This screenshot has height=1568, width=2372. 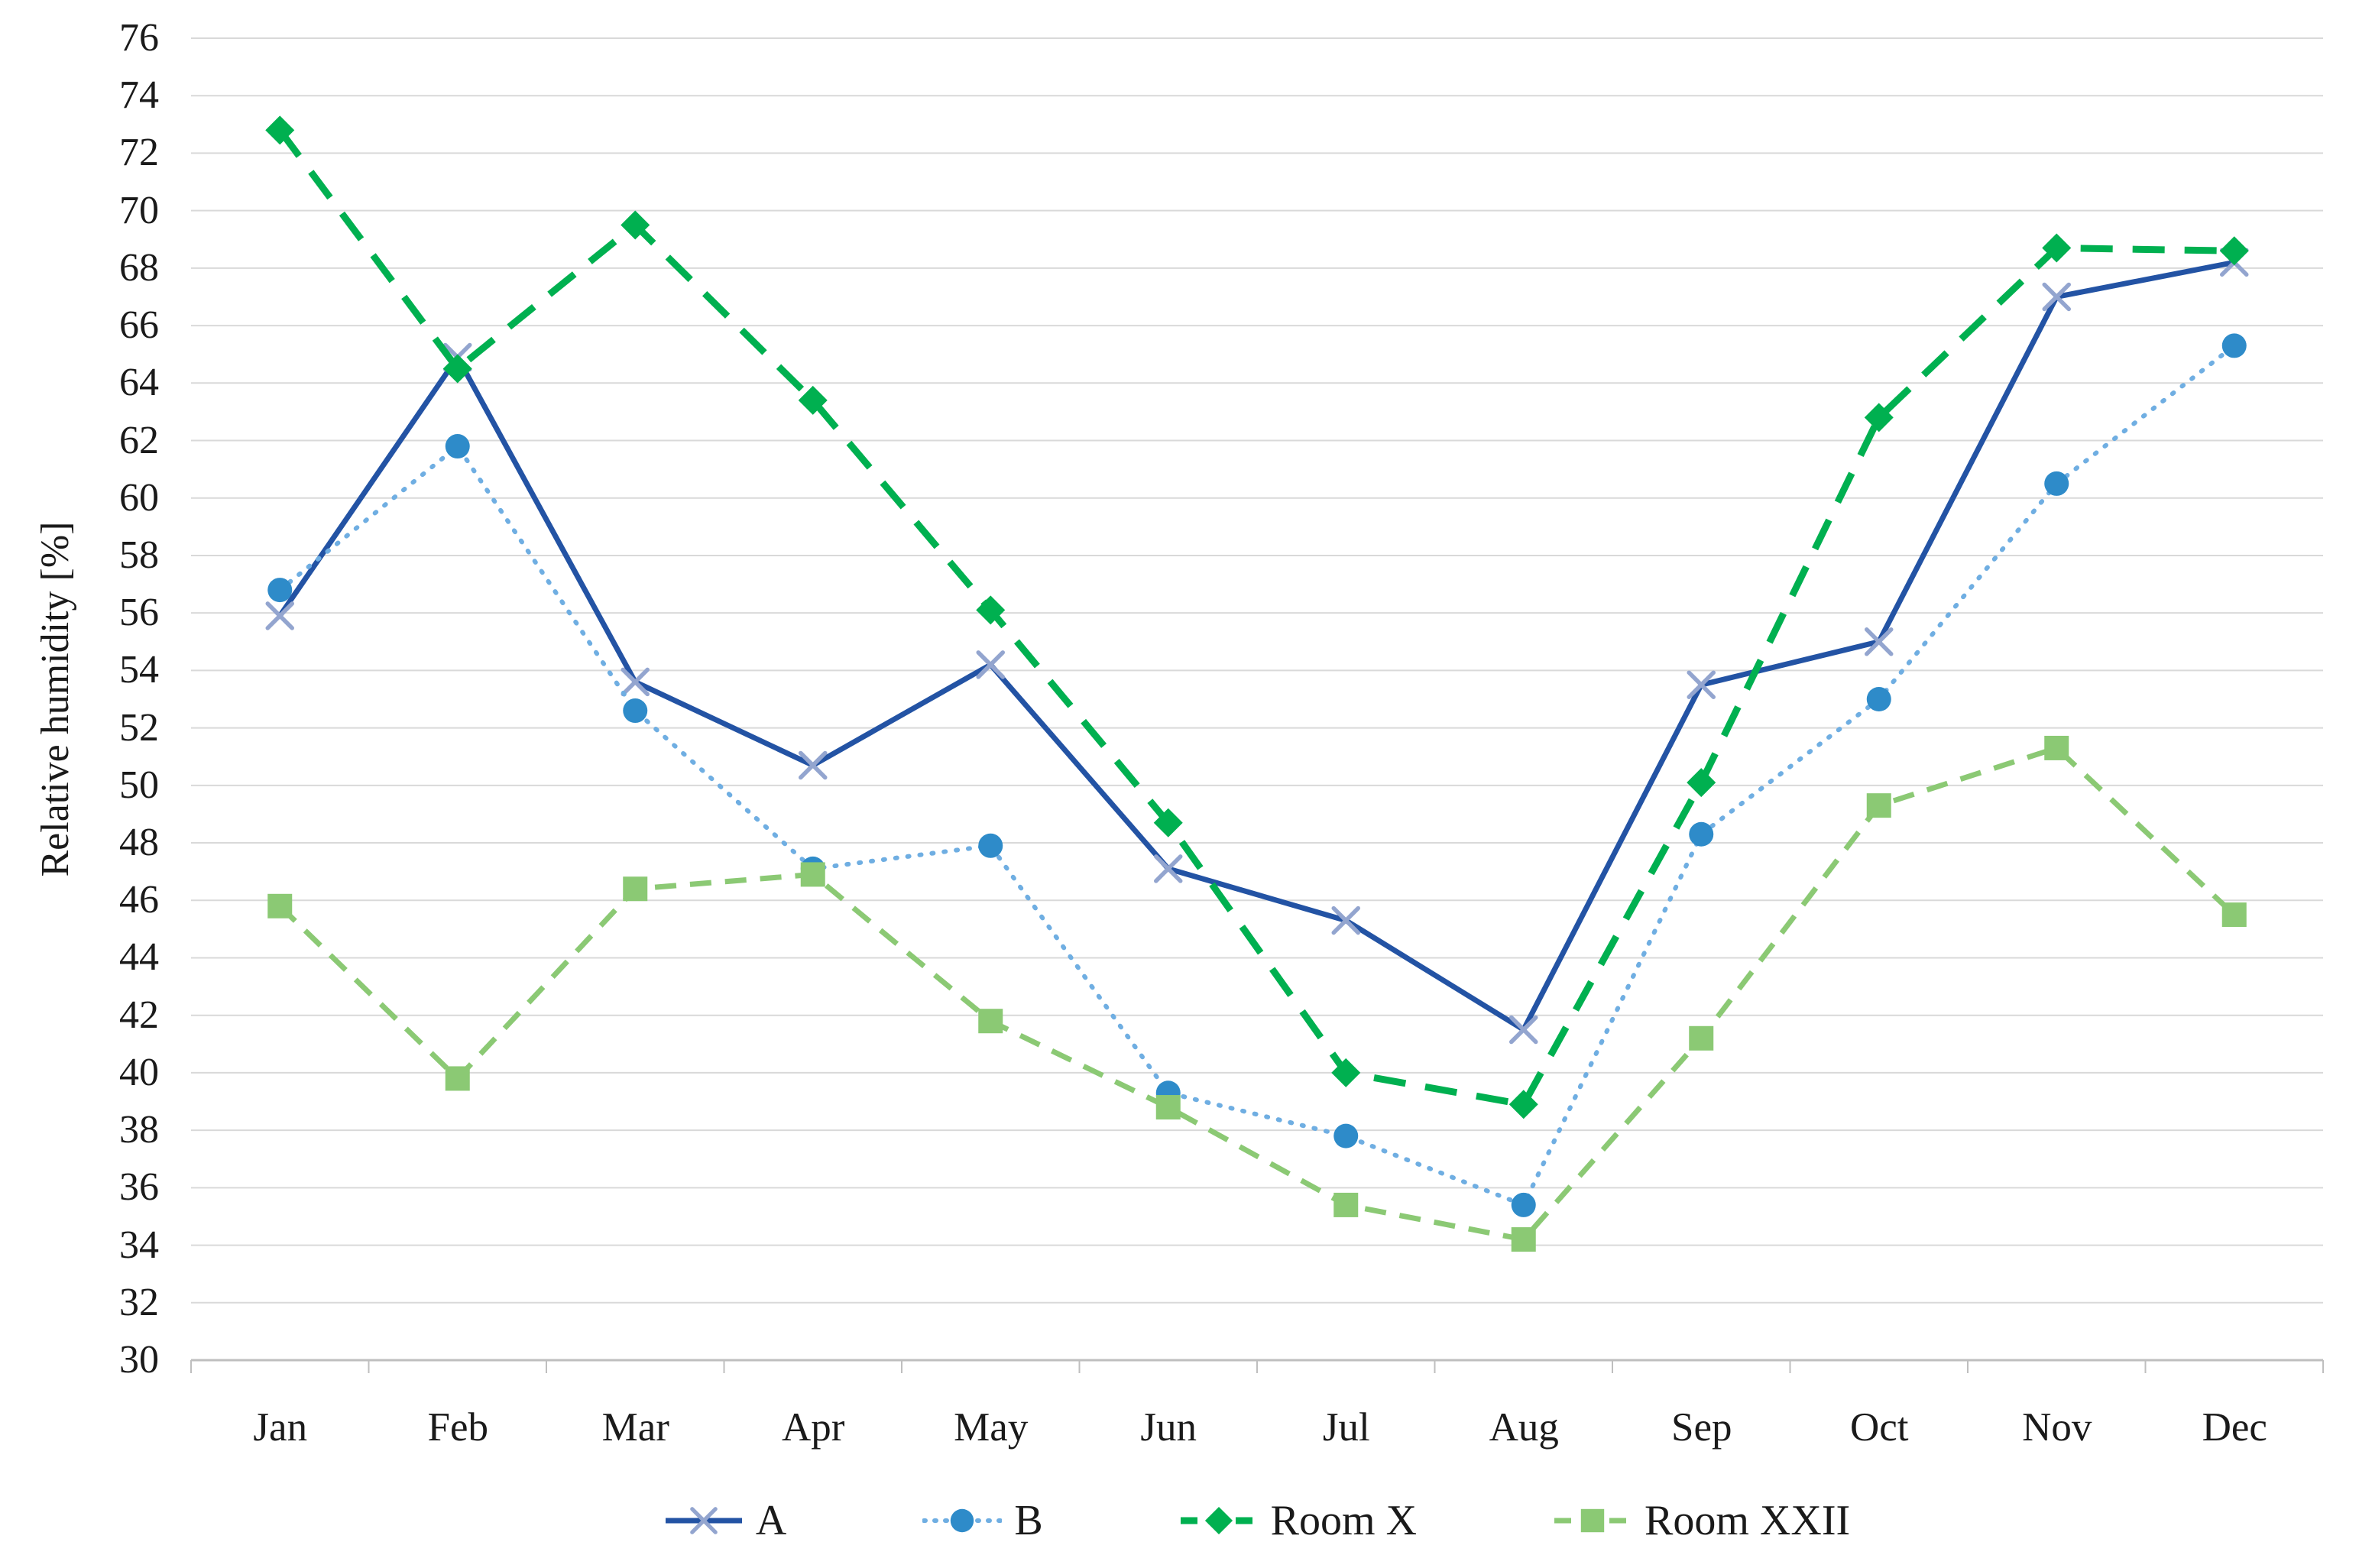 What do you see at coordinates (1524, 1427) in the screenshot?
I see `x-tick-label: Aug` at bounding box center [1524, 1427].